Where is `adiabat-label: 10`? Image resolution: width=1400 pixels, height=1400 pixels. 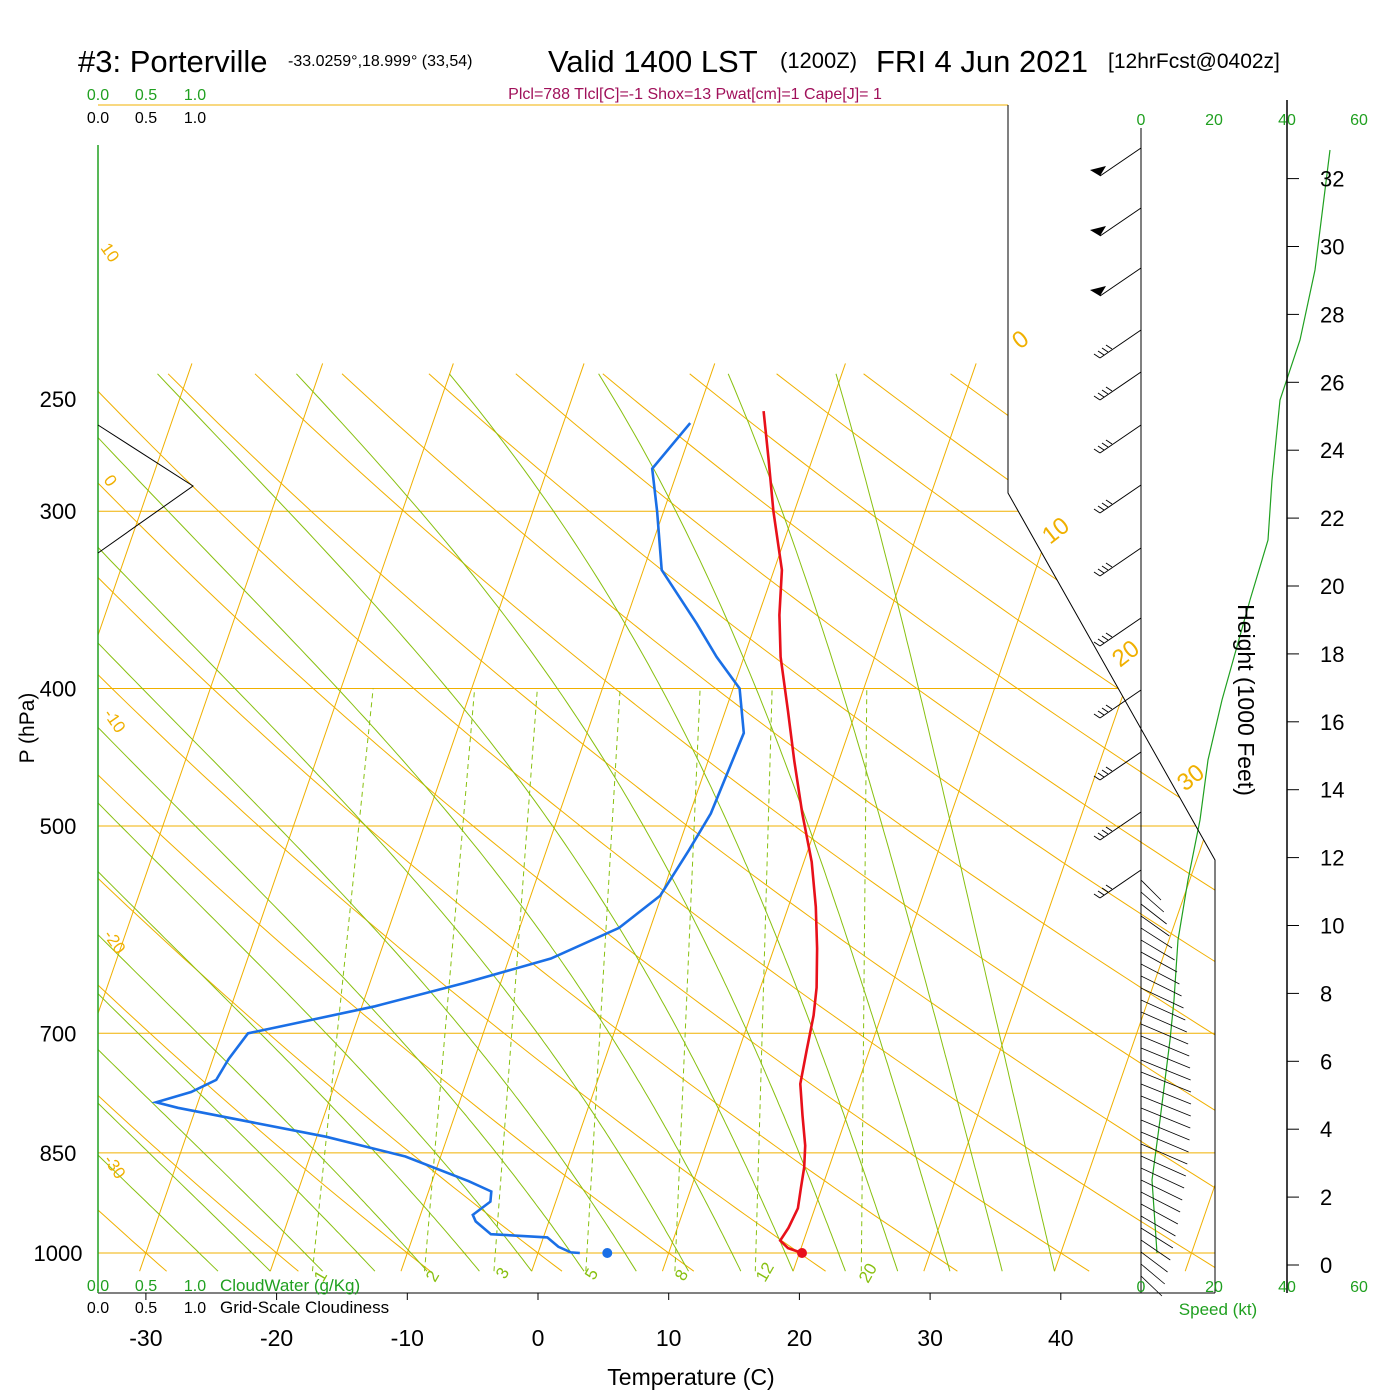 adiabat-label: 10 is located at coordinates (1056, 531).